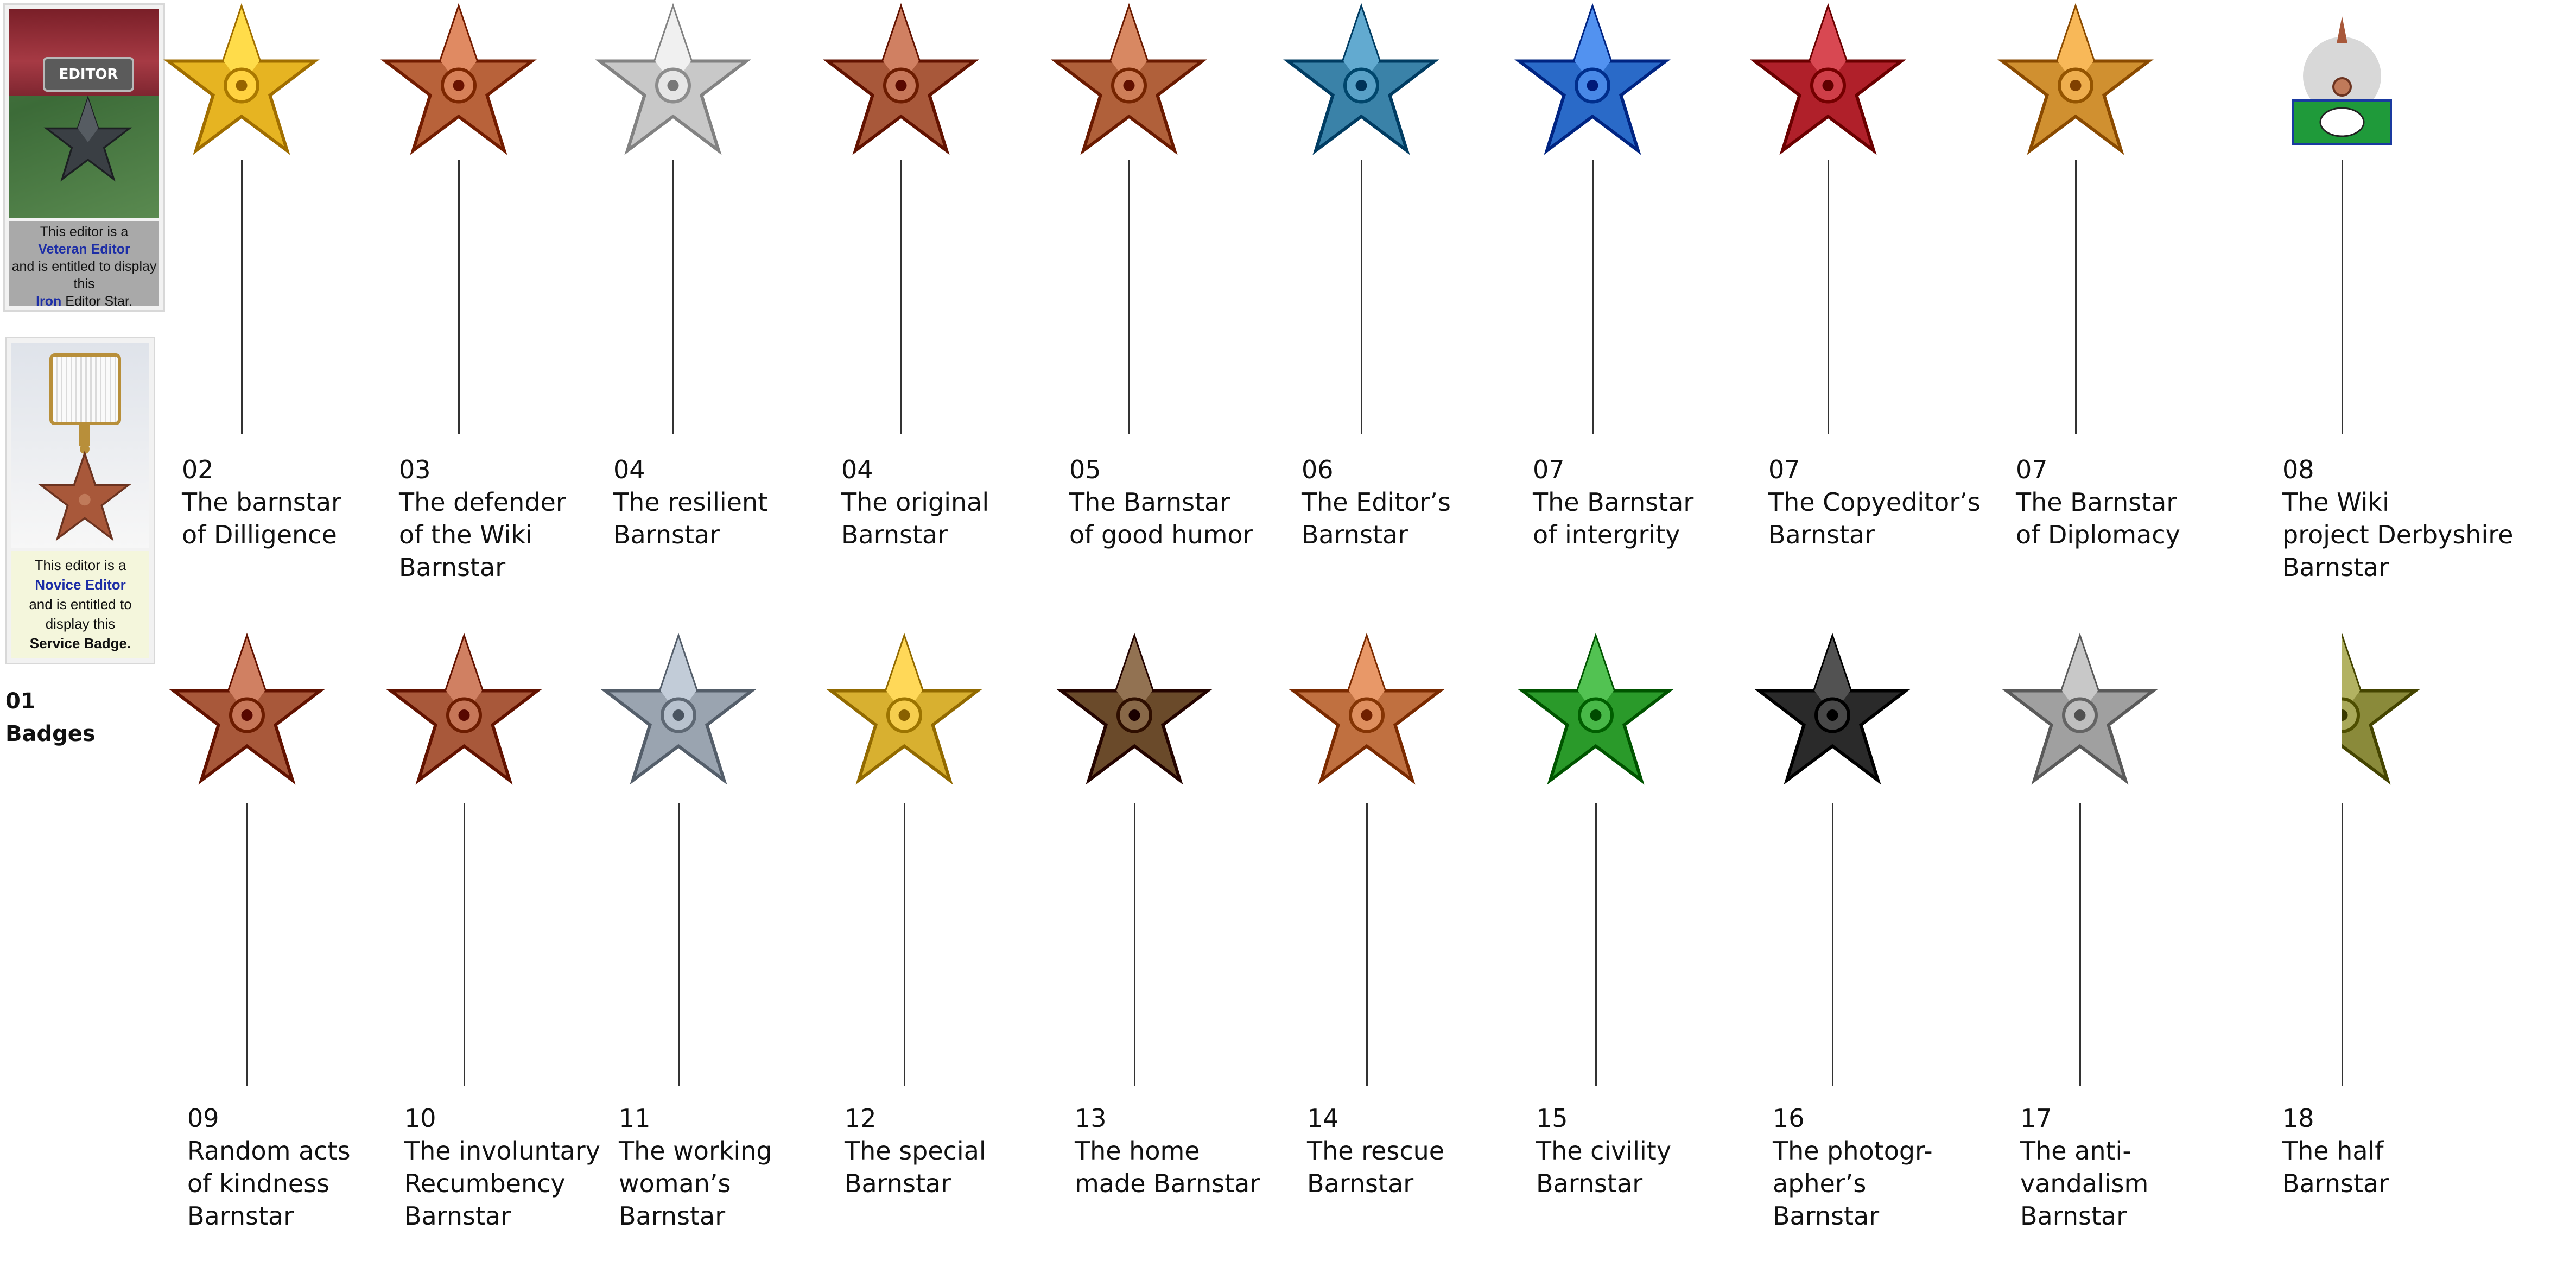 This screenshot has height=1267, width=2576. I want to click on barnstar-caption: 07 The Barnstar of intergrity, so click(1613, 502).